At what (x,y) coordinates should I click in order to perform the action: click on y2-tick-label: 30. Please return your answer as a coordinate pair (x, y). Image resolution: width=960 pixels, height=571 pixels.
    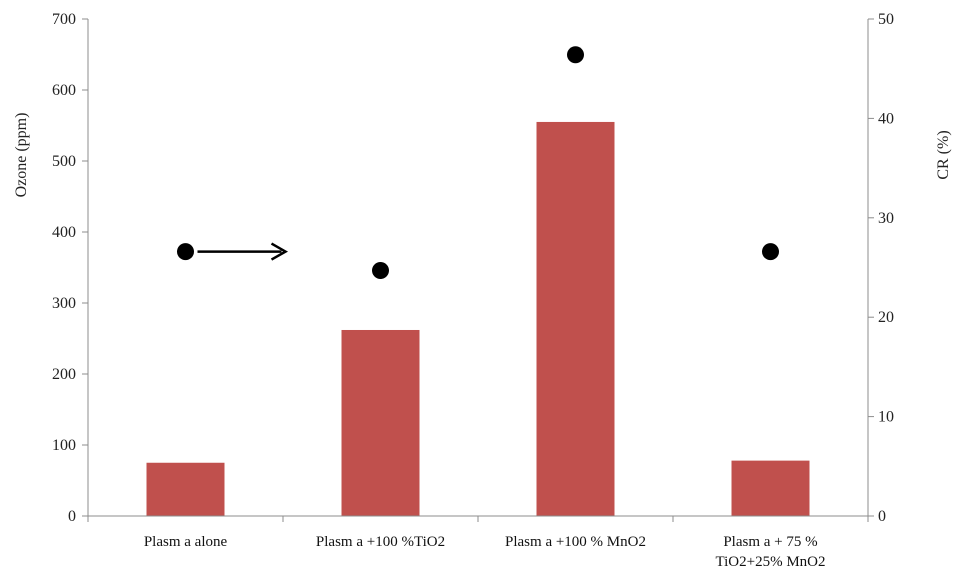
    Looking at the image, I should click on (886, 218).